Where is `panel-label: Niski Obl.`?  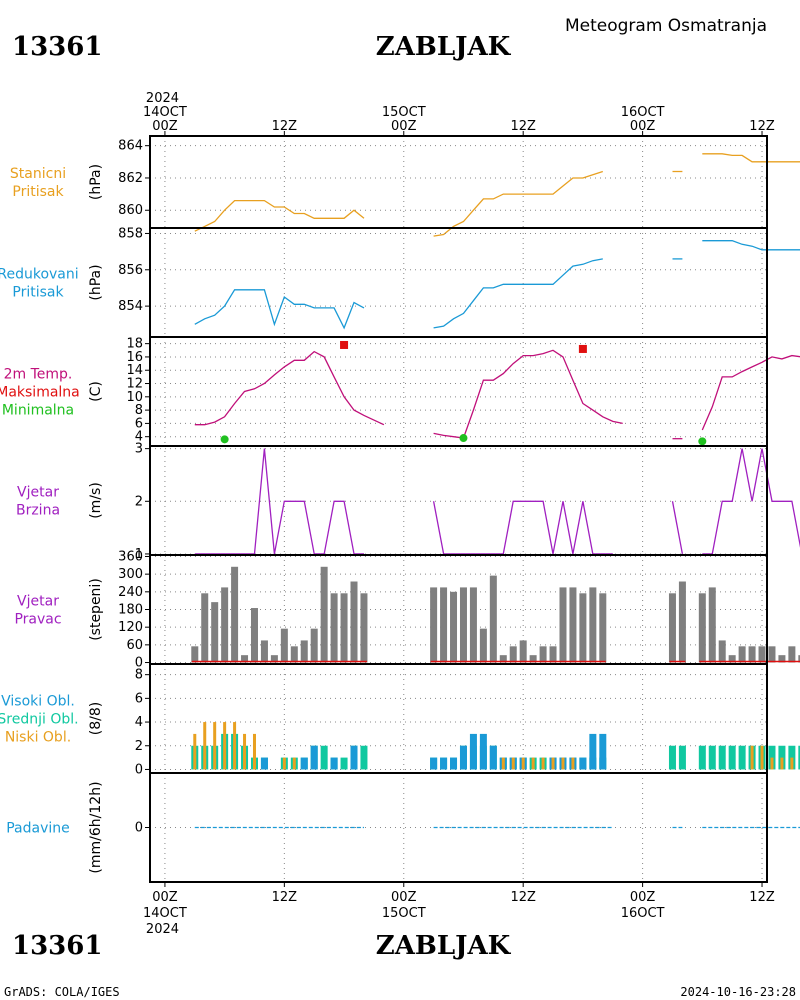
panel-label: Niski Obl. is located at coordinates (38, 738).